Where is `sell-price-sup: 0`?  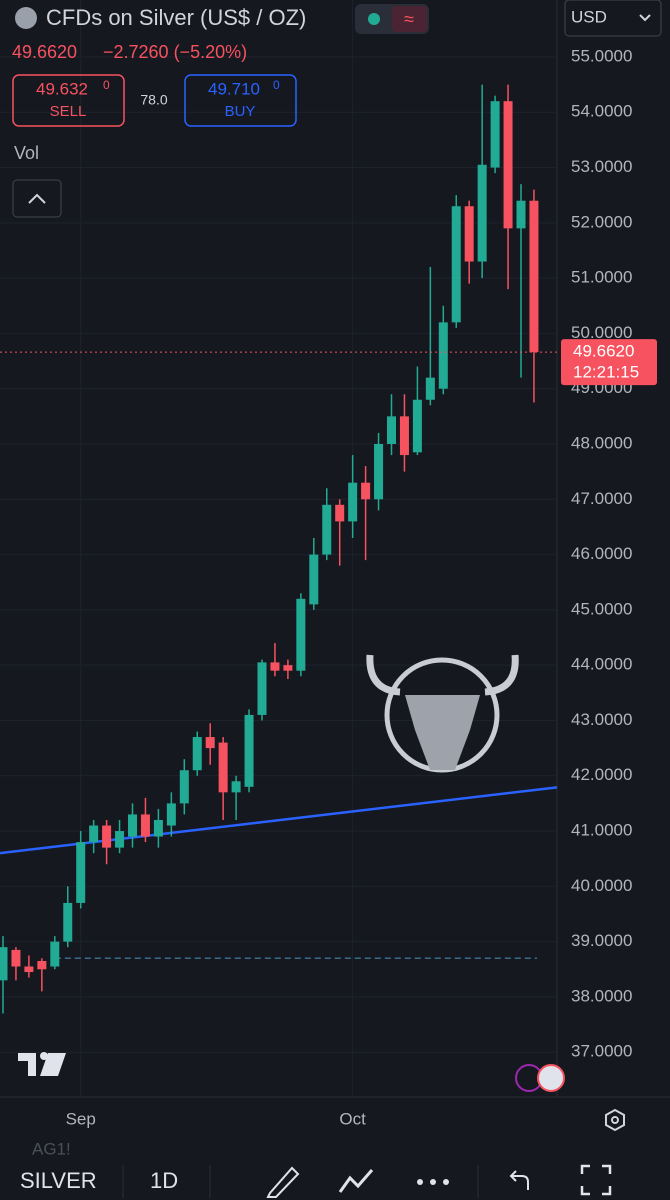 sell-price-sup: 0 is located at coordinates (106, 85).